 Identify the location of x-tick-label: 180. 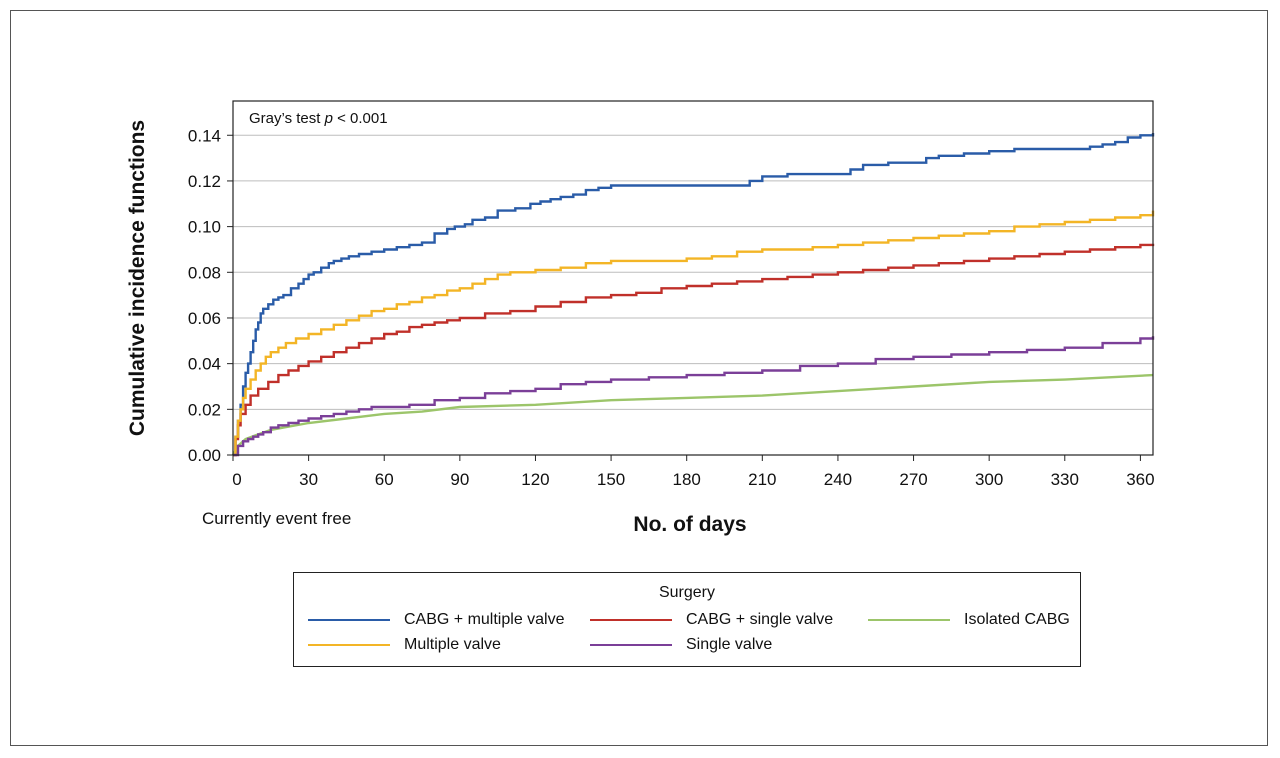
(687, 479).